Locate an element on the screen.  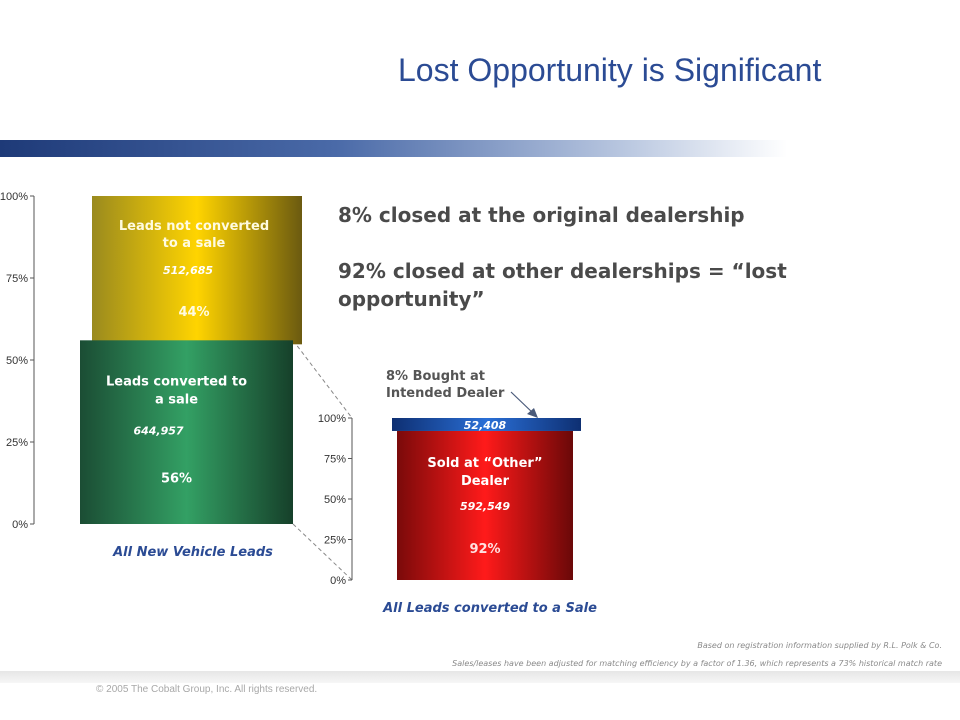
bar-other-dealer-label-line1: Sold at “Other” is located at coordinates (484, 463).